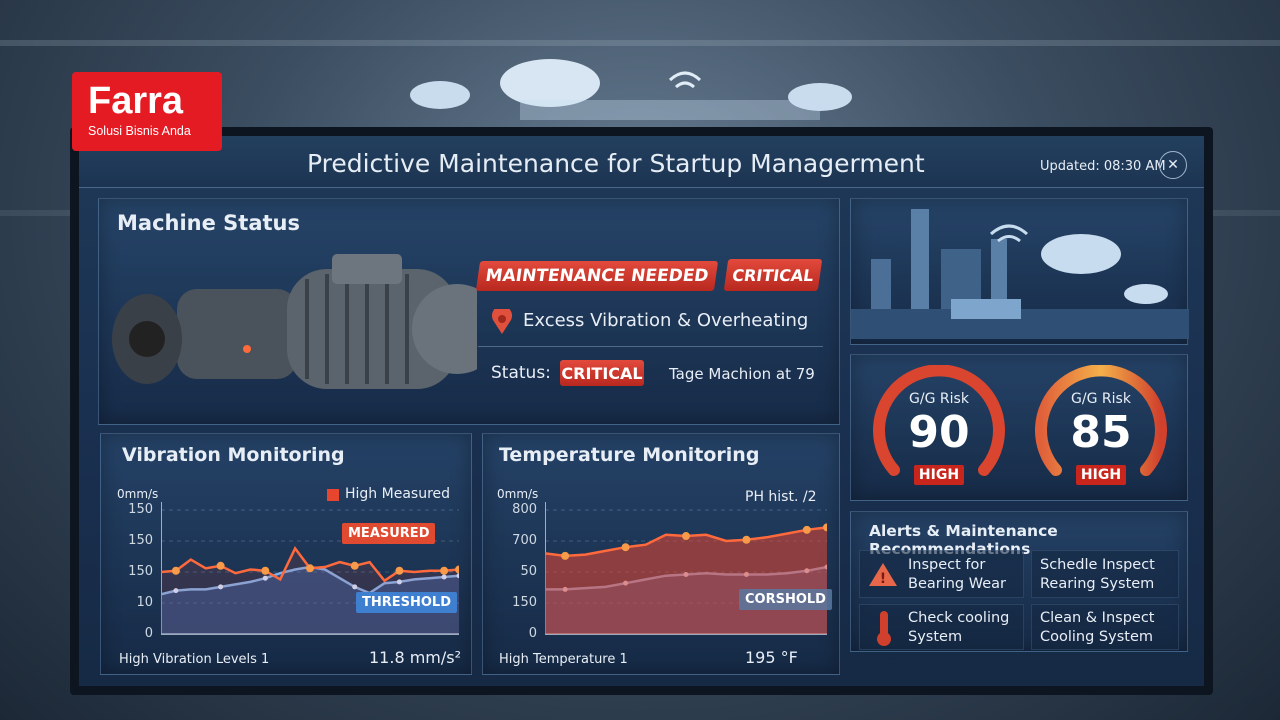 Image resolution: width=1280 pixels, height=720 pixels. Describe the element at coordinates (1097, 584) in the screenshot. I see `alert-text-line2: Rearing System` at that location.